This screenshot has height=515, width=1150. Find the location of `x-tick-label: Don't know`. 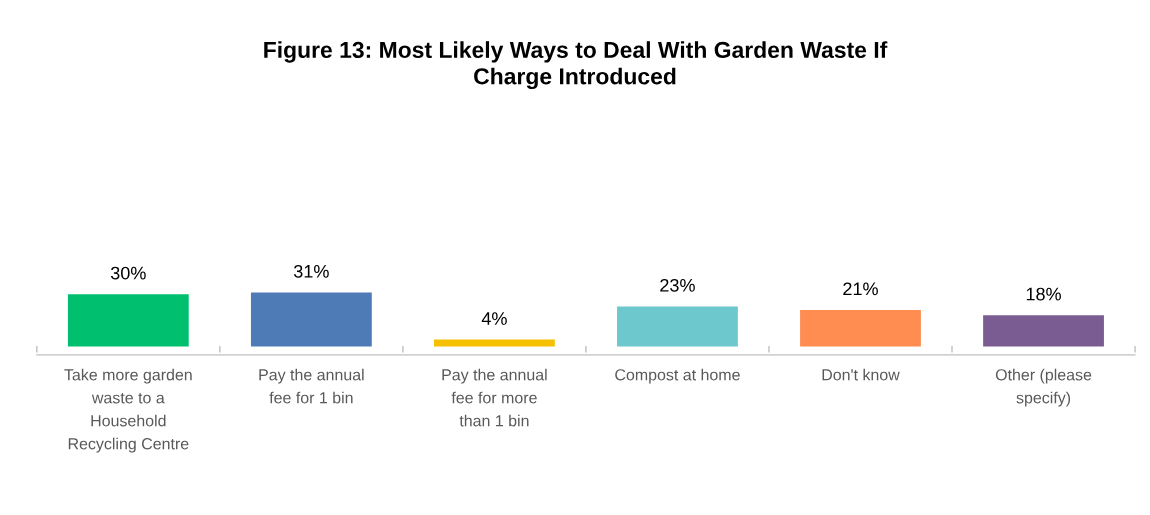

x-tick-label: Don't know is located at coordinates (861, 374).